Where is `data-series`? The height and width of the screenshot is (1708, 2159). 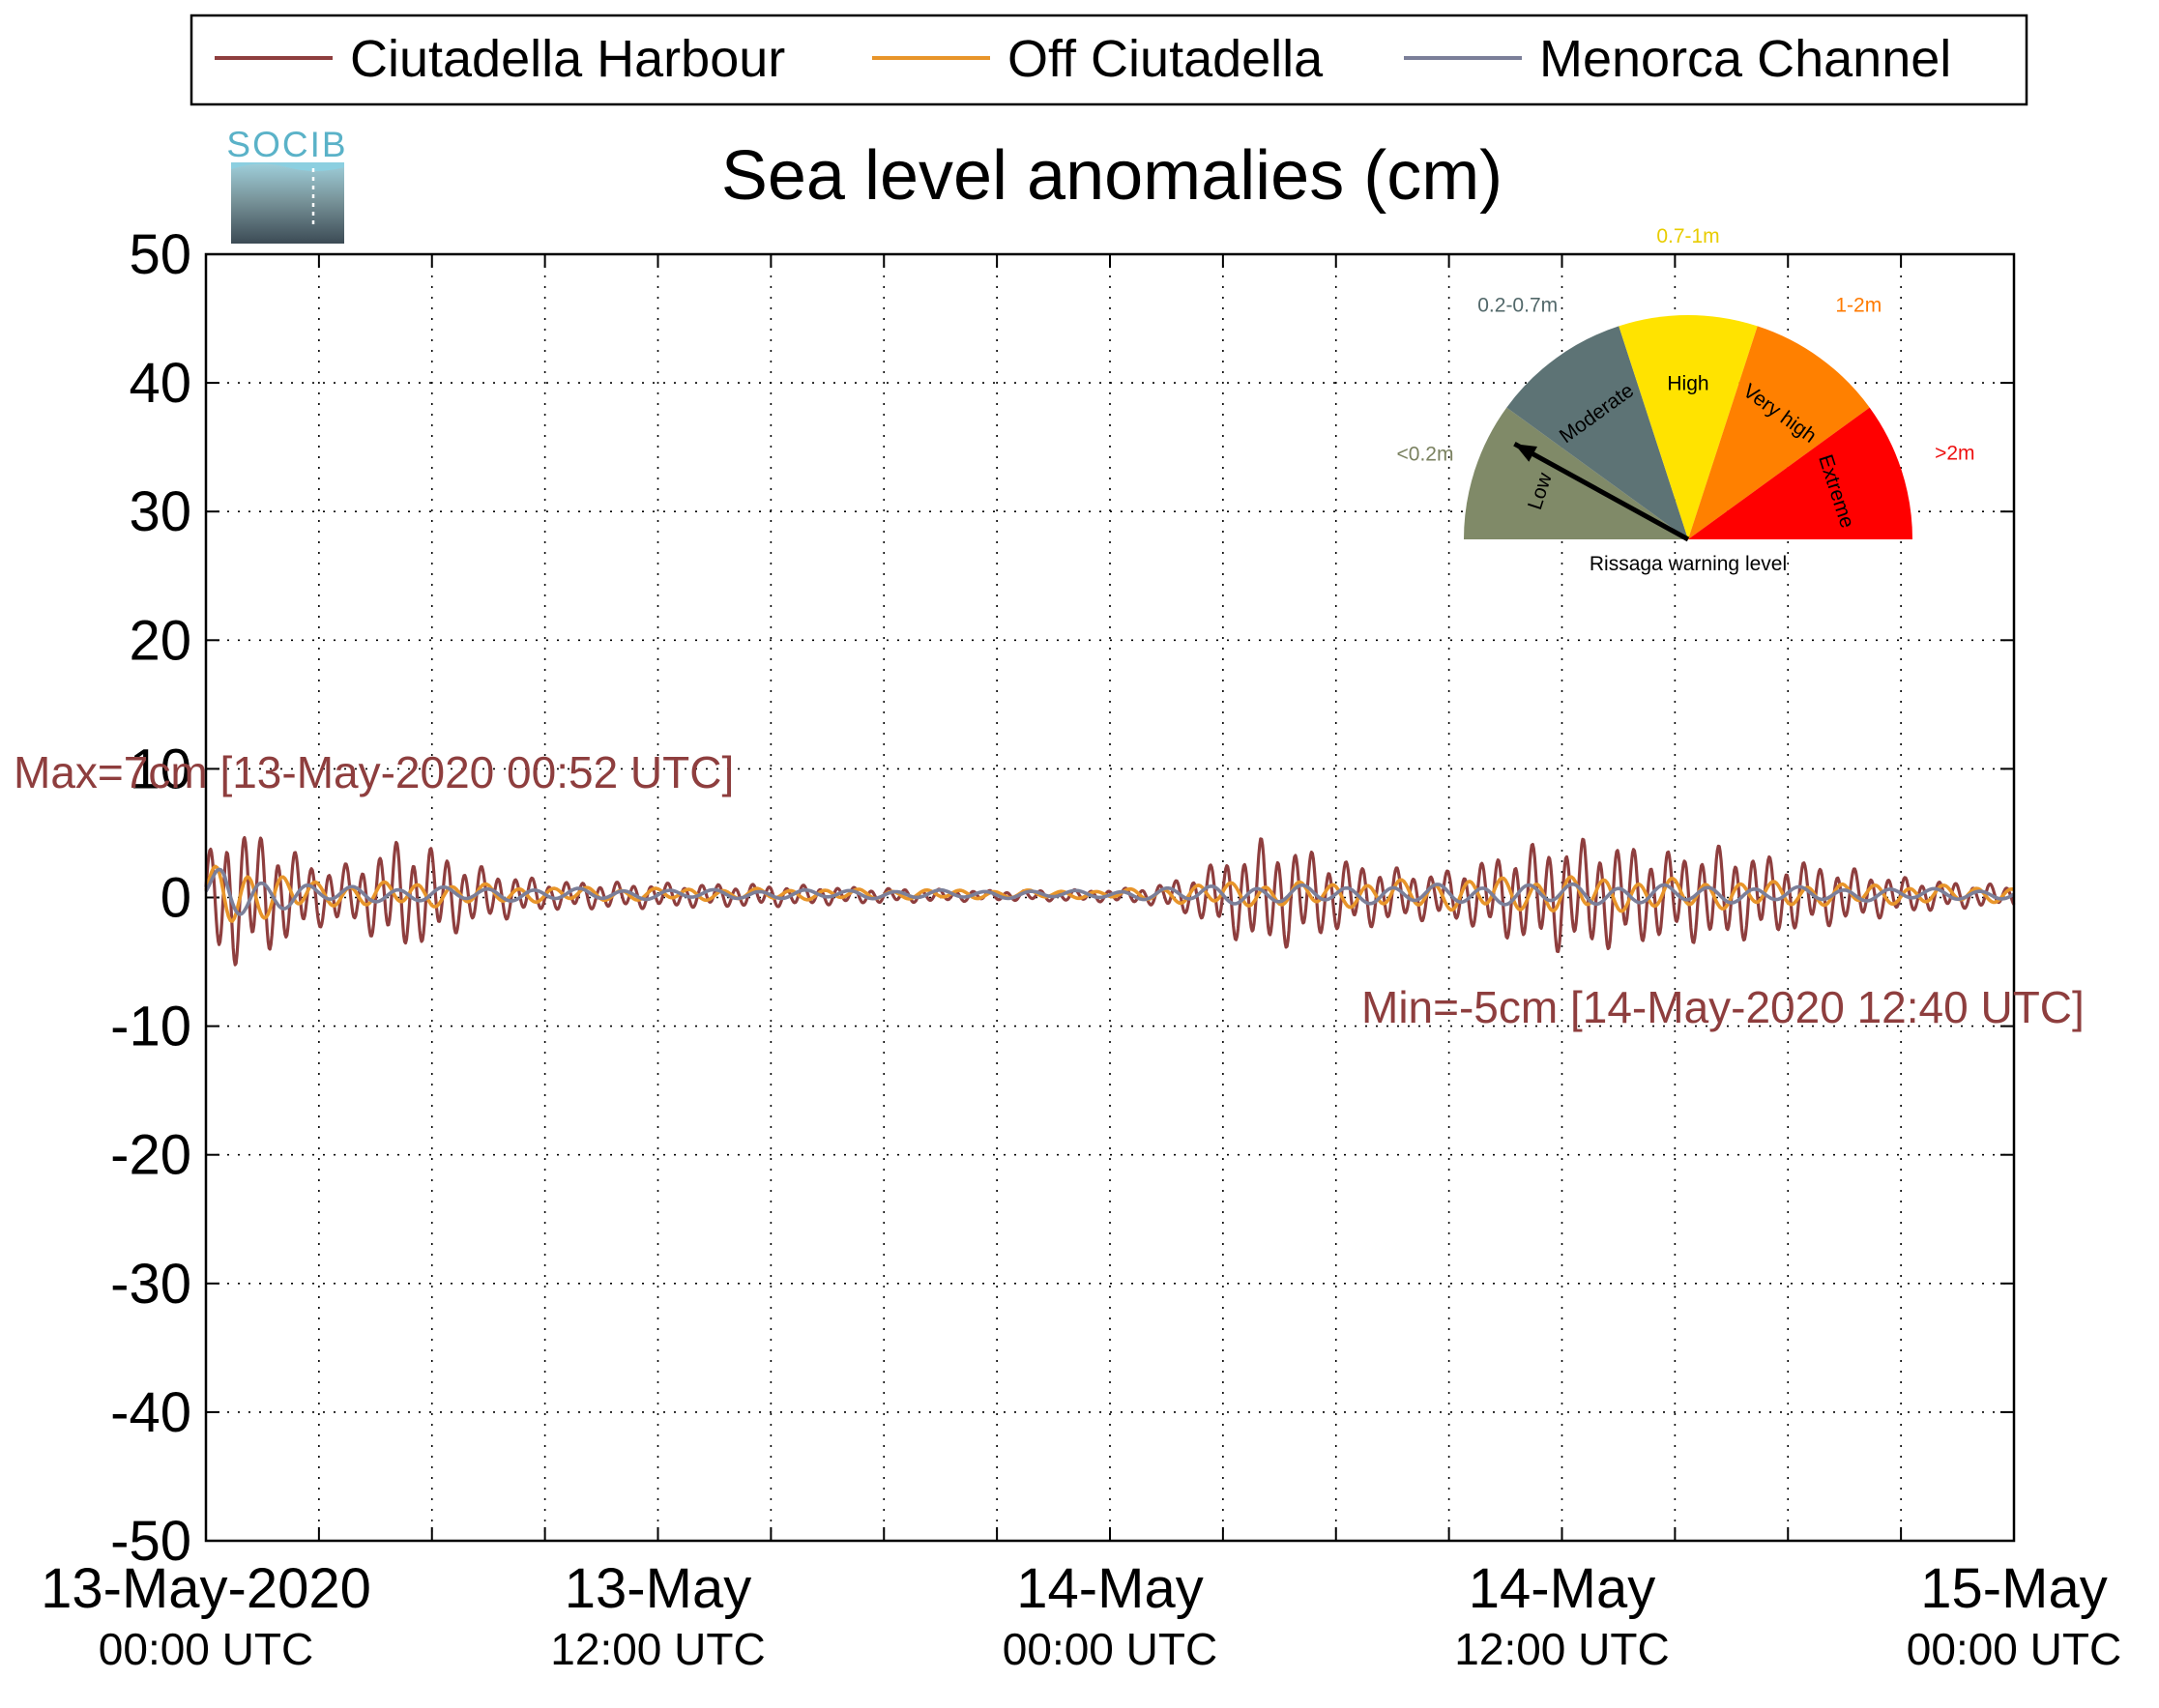
data-series is located at coordinates (1110, 901).